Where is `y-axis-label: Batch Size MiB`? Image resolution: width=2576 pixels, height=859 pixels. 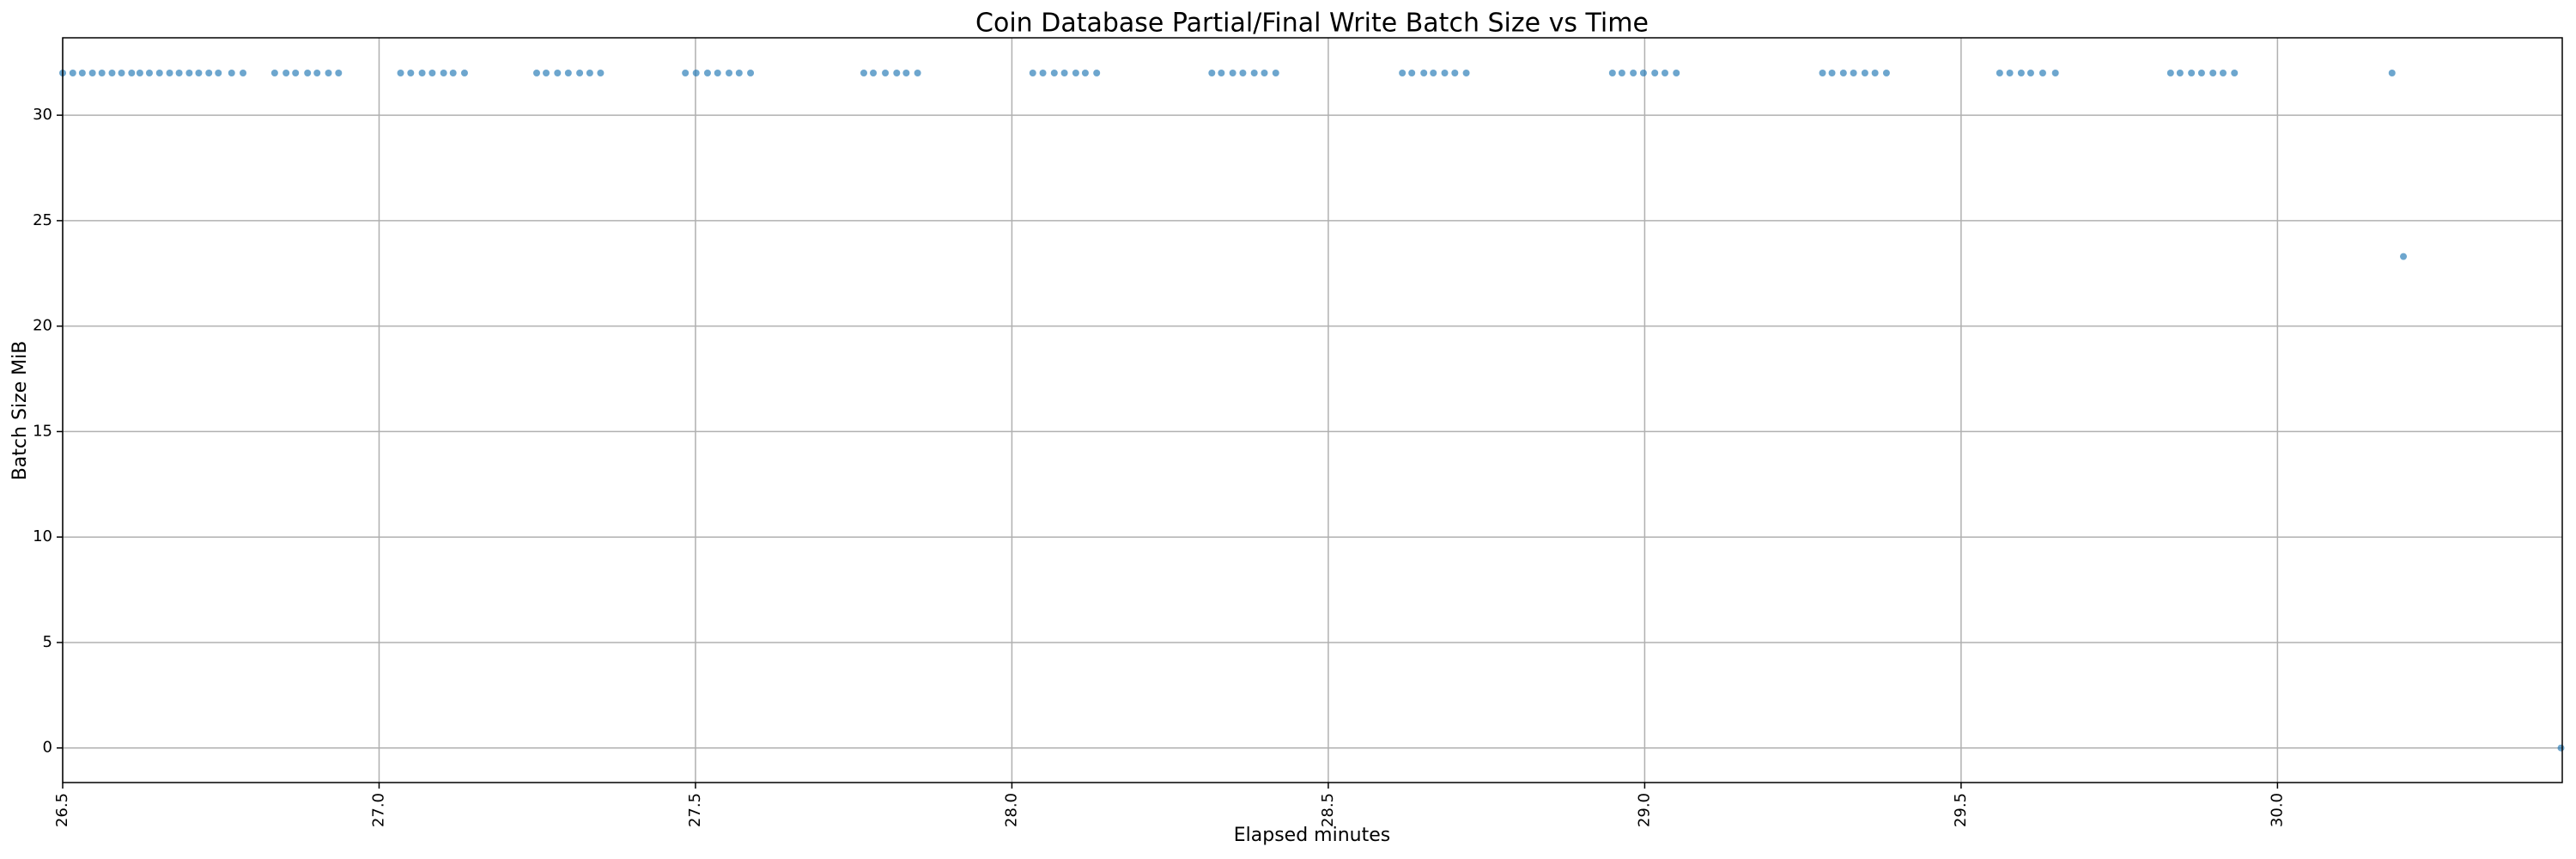
y-axis-label: Batch Size MiB is located at coordinates (20, 411).